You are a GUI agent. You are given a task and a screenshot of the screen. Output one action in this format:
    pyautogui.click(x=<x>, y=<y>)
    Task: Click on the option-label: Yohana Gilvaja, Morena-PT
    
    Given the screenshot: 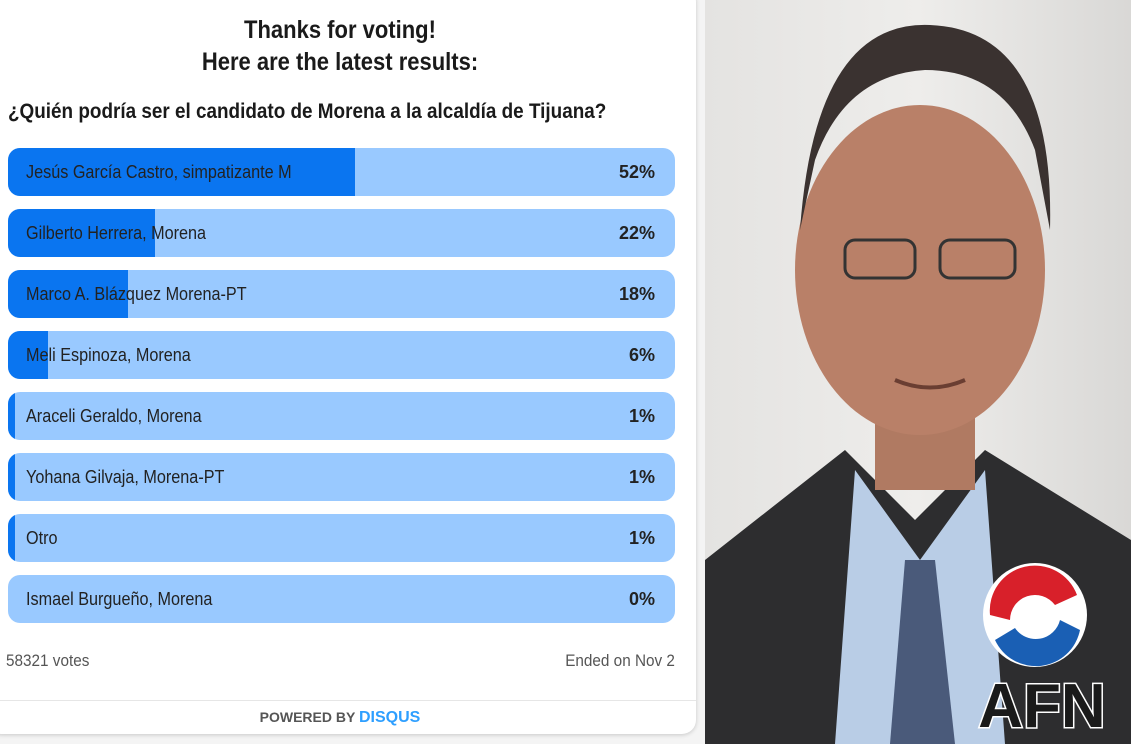 What is the action you would take?
    pyautogui.click(x=125, y=477)
    